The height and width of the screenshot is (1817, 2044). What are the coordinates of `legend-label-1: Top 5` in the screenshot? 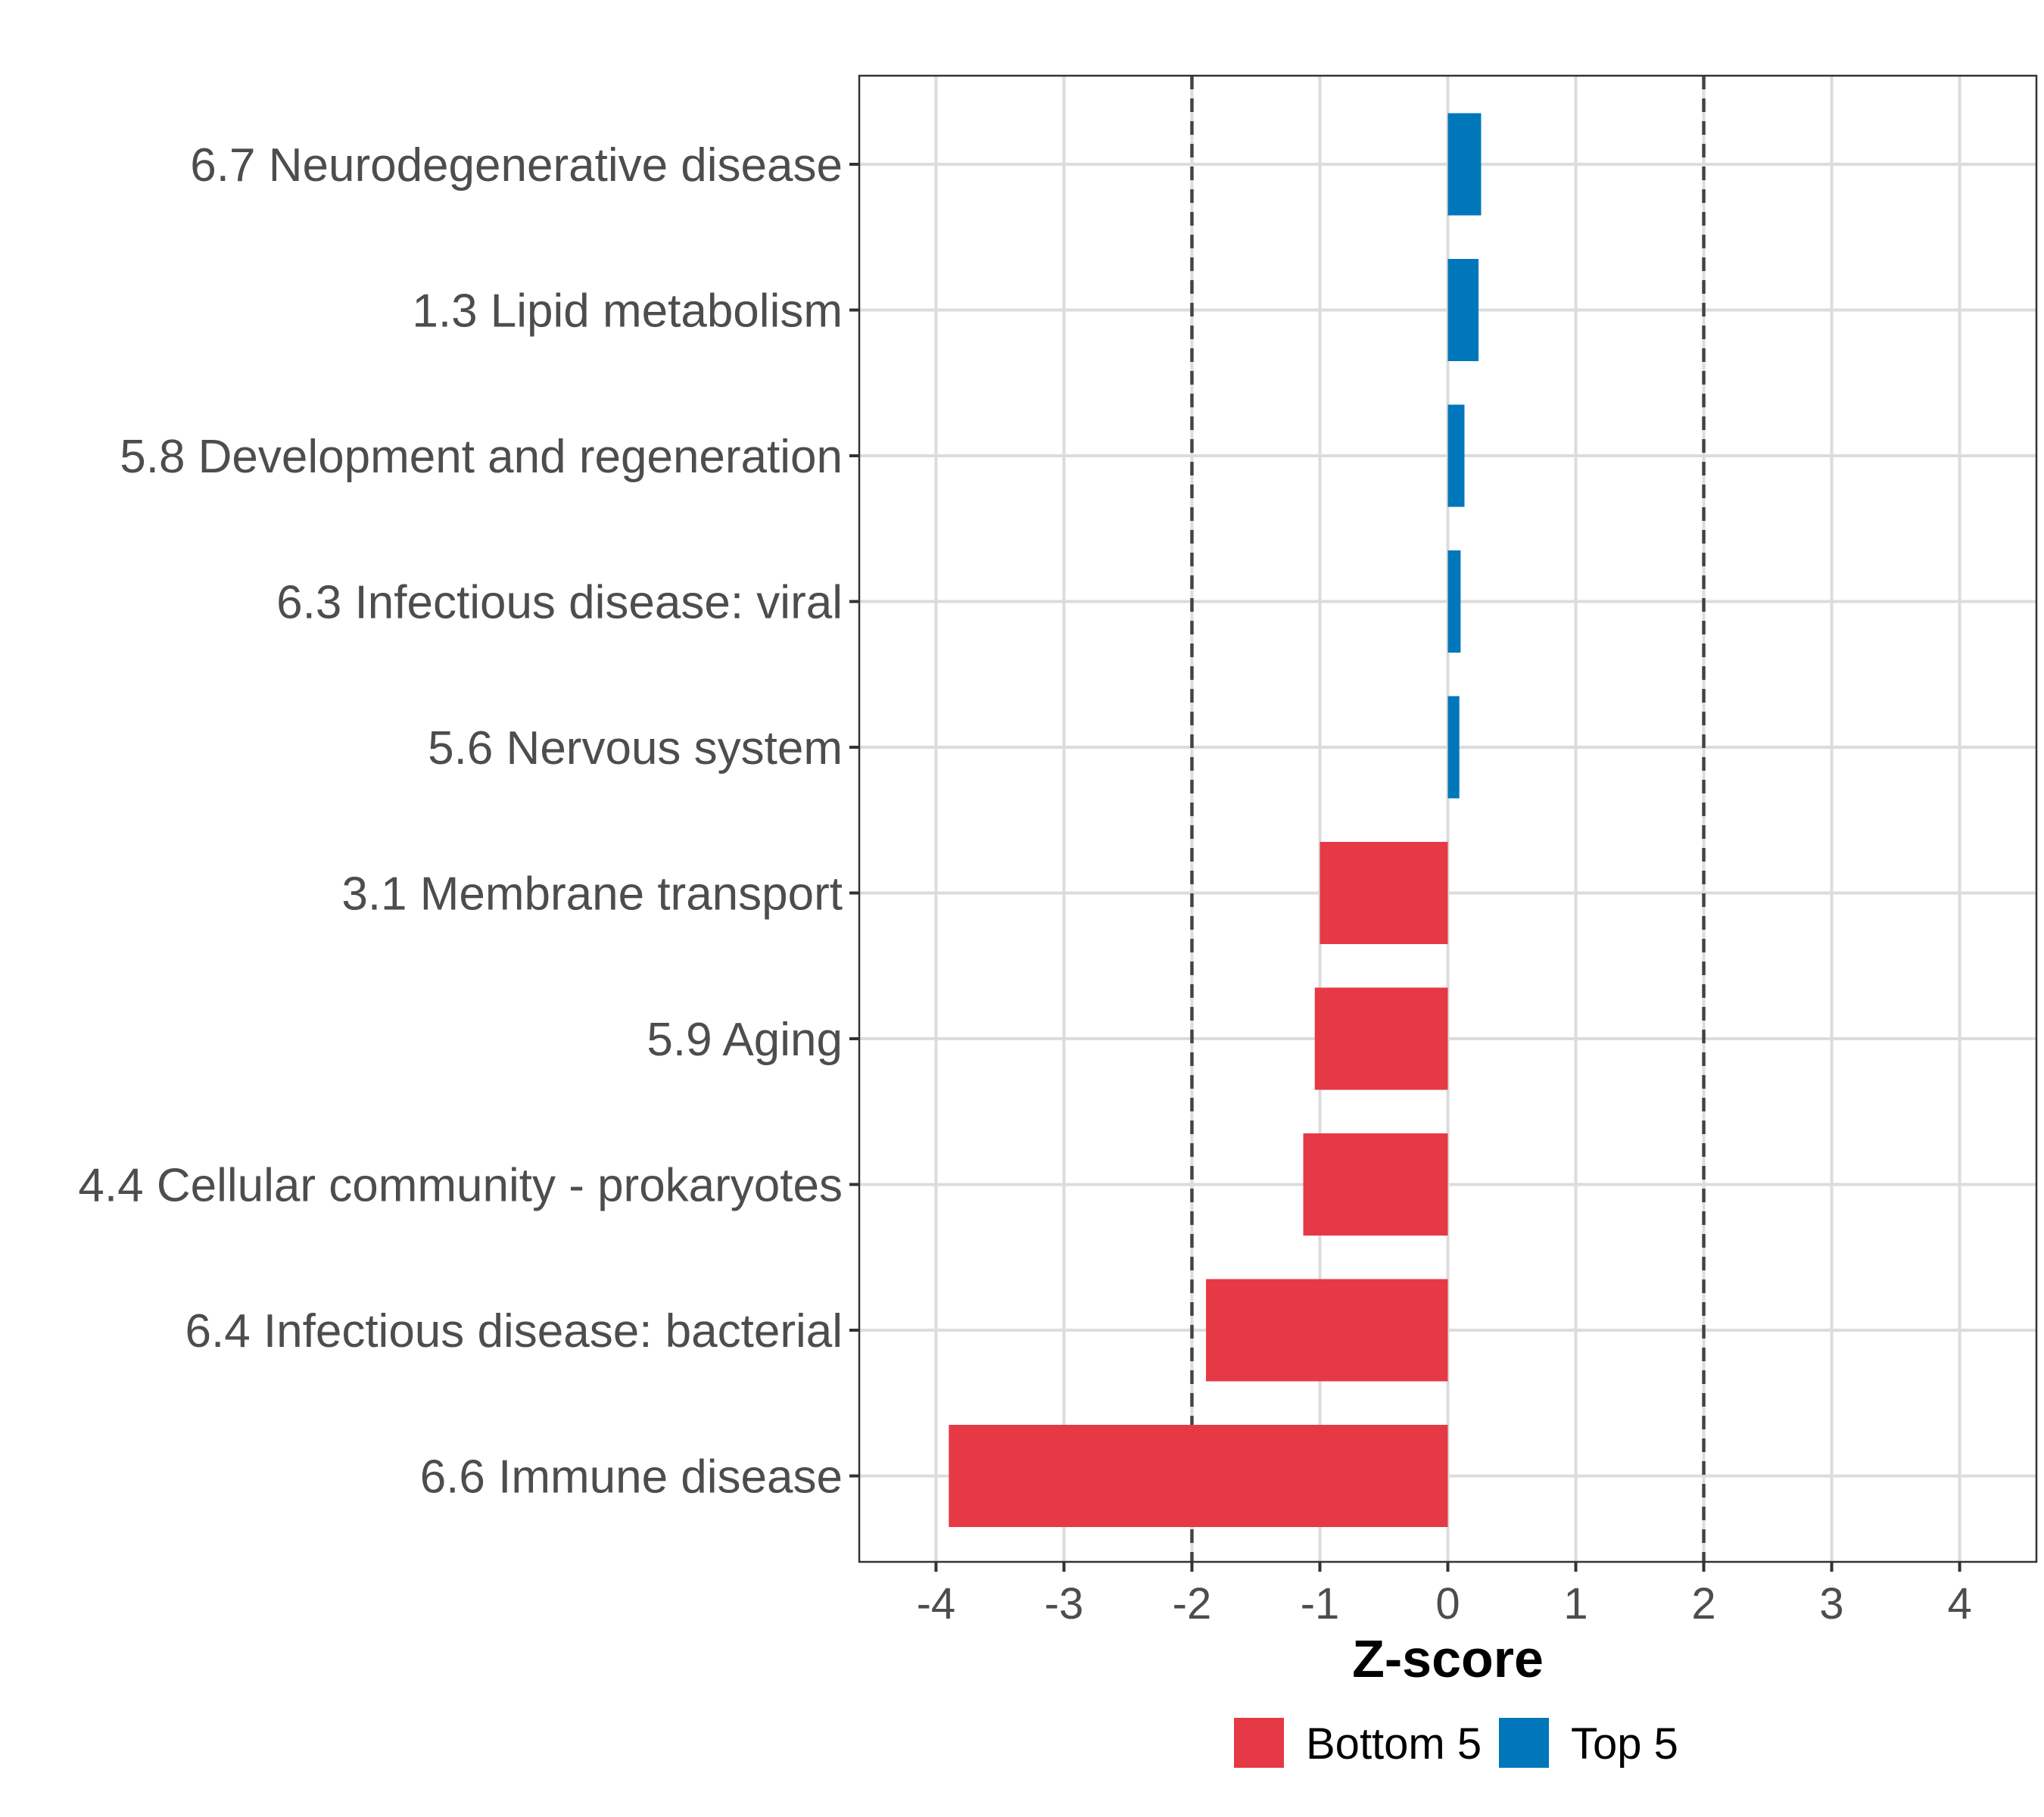 It's located at (1625, 1744).